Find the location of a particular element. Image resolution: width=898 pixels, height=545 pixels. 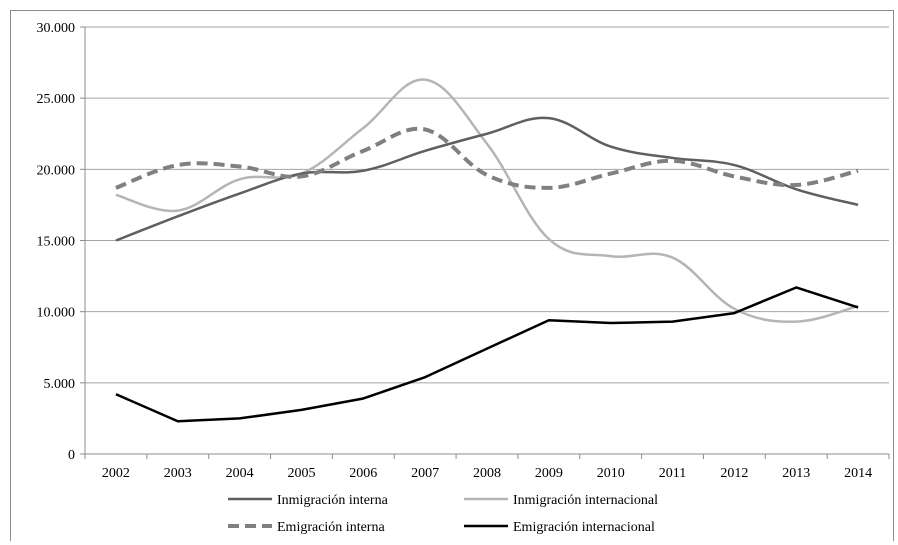

x-tick-label: 2007 is located at coordinates (425, 473).